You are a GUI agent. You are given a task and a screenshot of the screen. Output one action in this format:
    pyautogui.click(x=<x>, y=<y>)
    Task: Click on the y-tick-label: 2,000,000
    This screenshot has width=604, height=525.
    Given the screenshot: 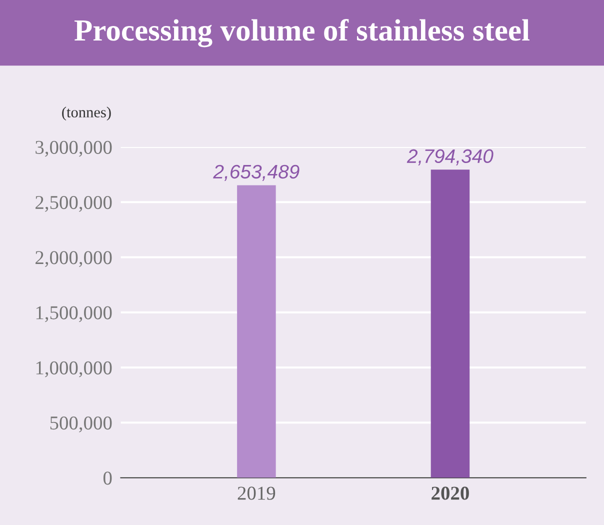 What is the action you would take?
    pyautogui.click(x=74, y=259)
    